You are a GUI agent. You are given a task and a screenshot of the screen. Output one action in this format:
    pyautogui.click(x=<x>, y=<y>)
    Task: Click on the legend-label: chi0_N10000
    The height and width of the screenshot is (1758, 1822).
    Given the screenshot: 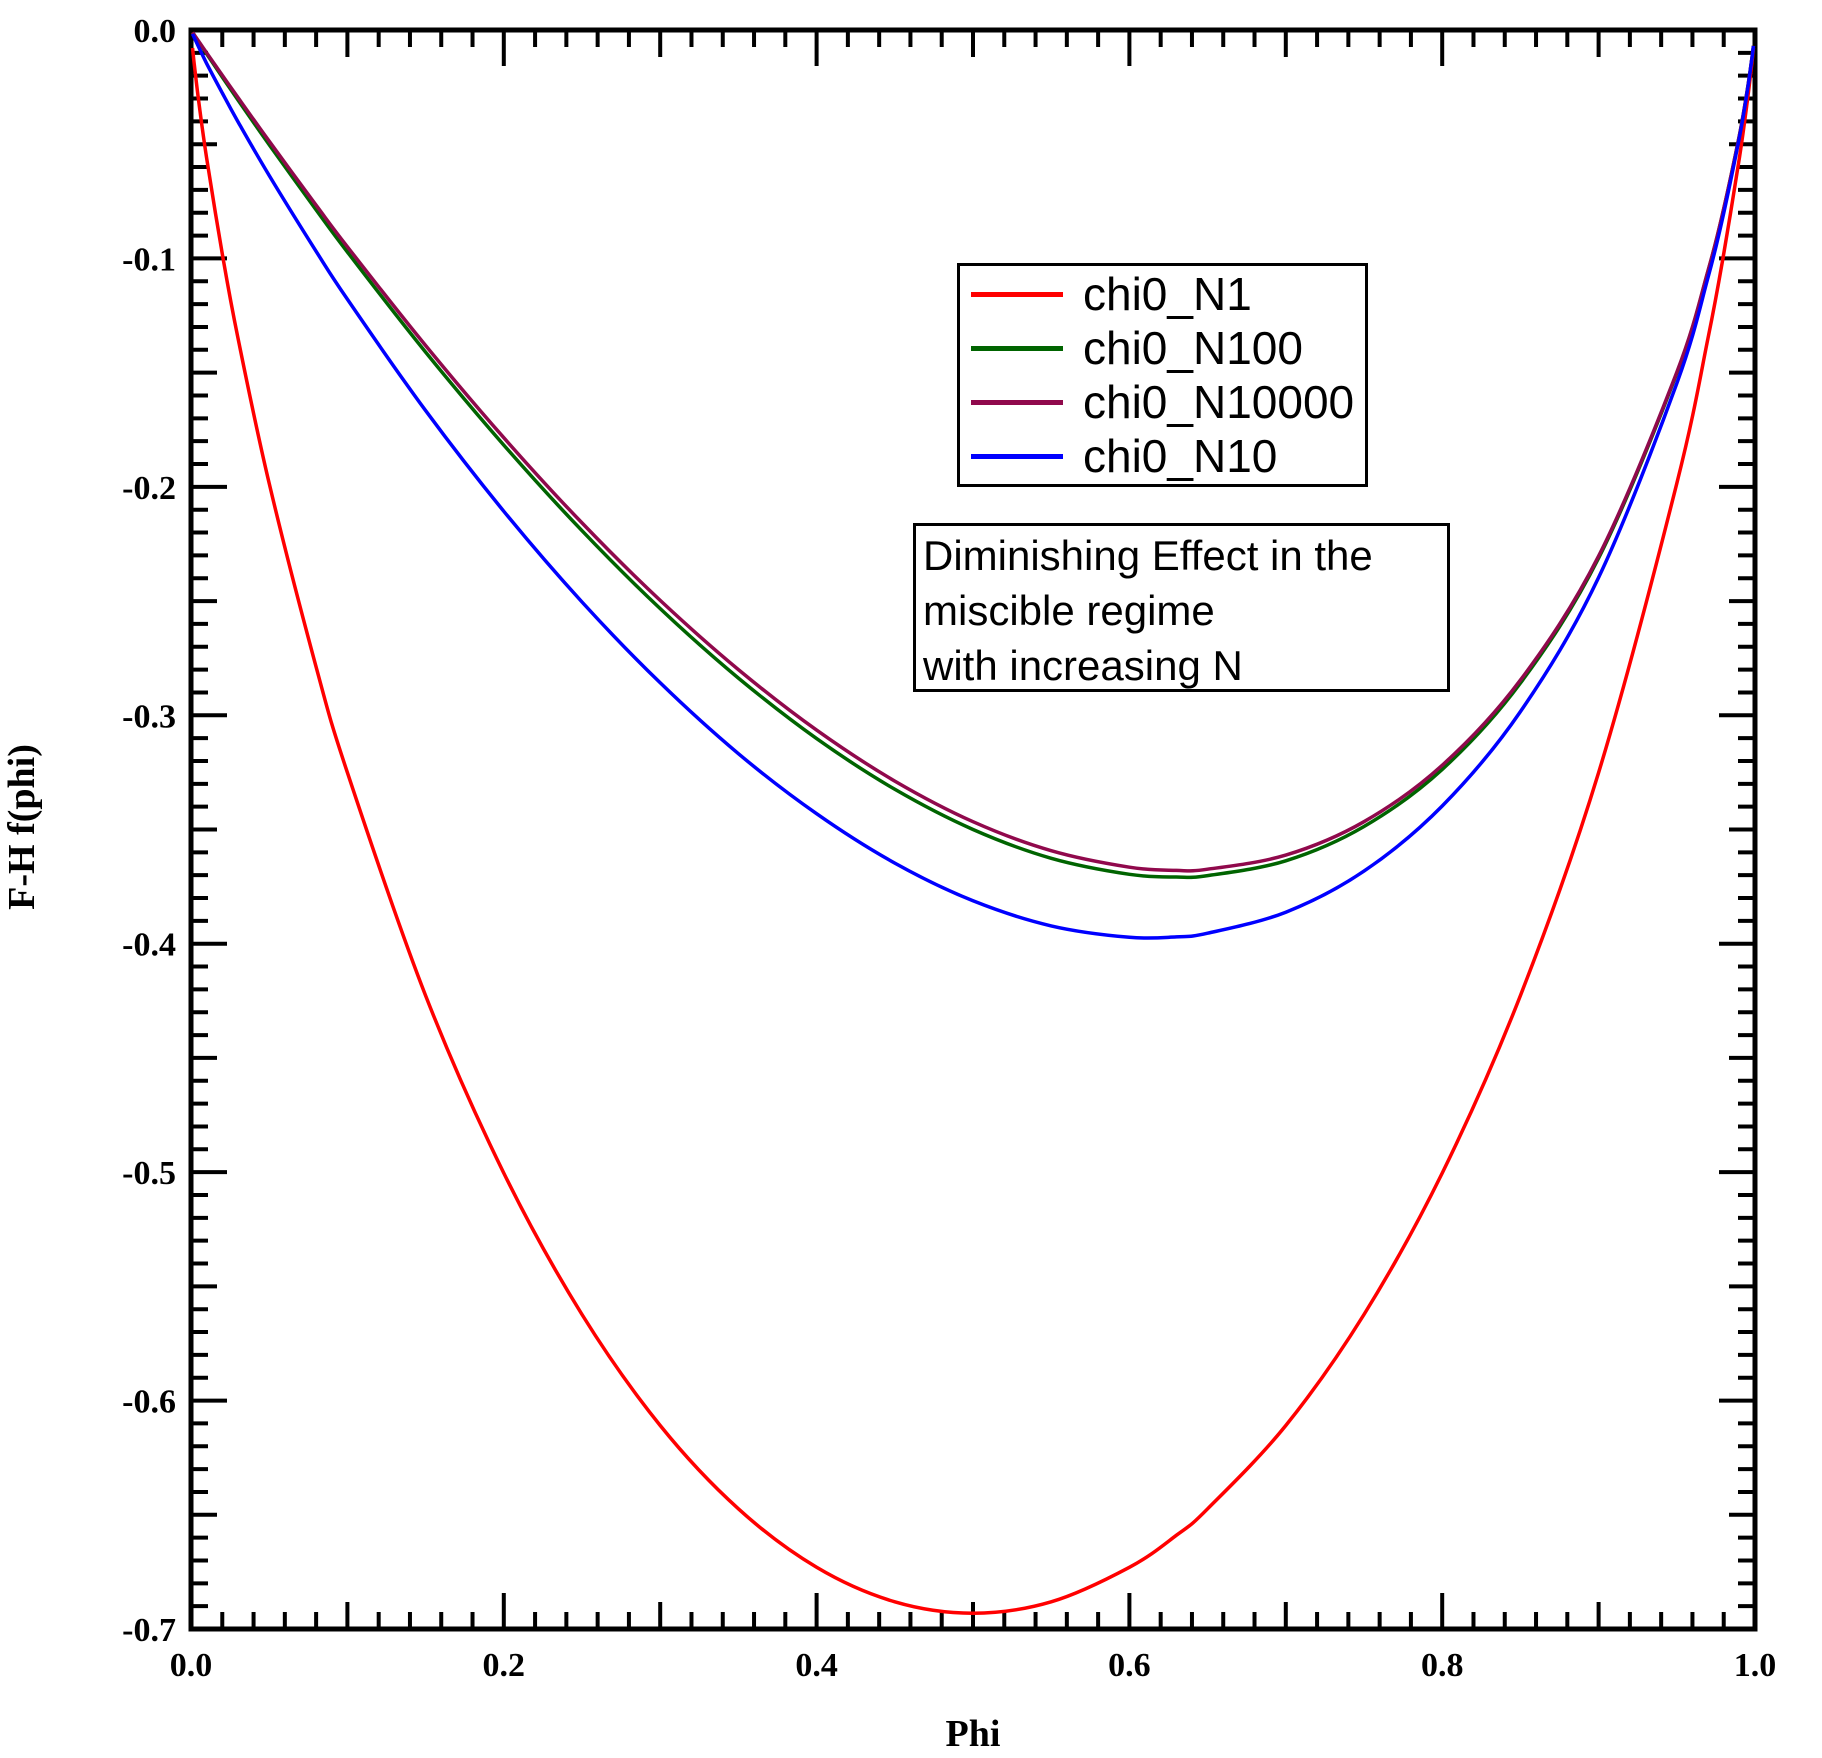 What is the action you would take?
    pyautogui.click(x=1219, y=402)
    